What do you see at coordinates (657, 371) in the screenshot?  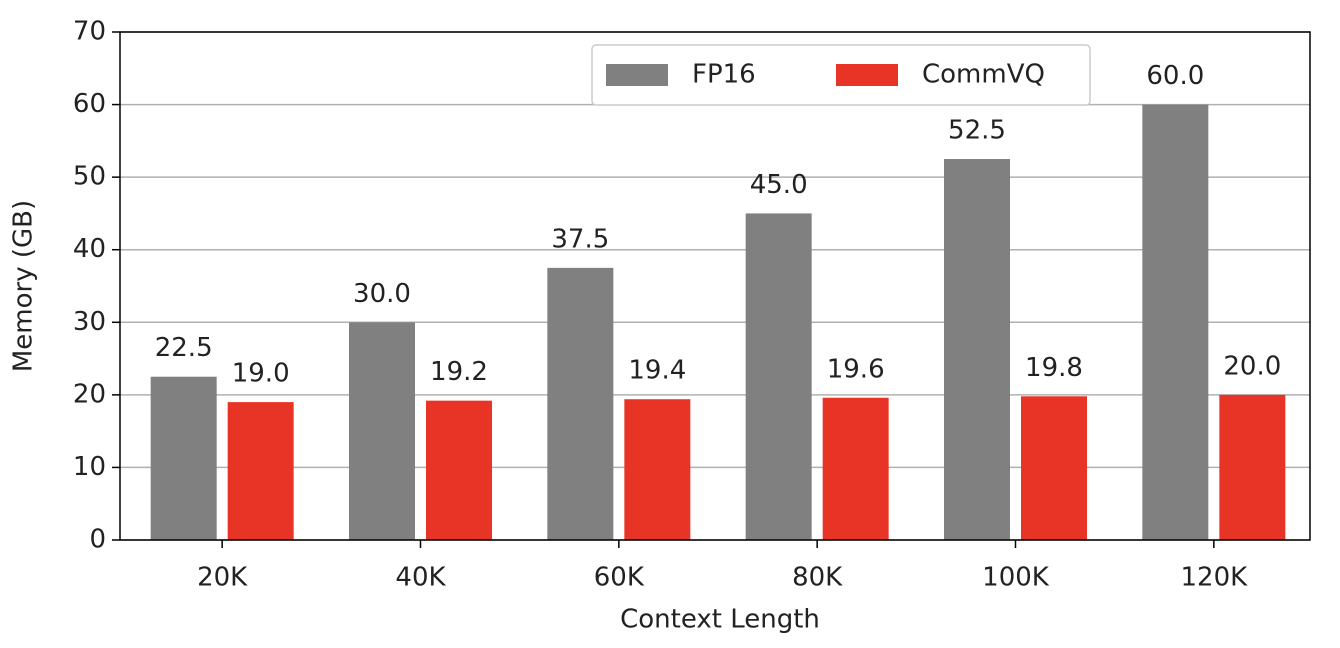 I see `value-label: 19.4` at bounding box center [657, 371].